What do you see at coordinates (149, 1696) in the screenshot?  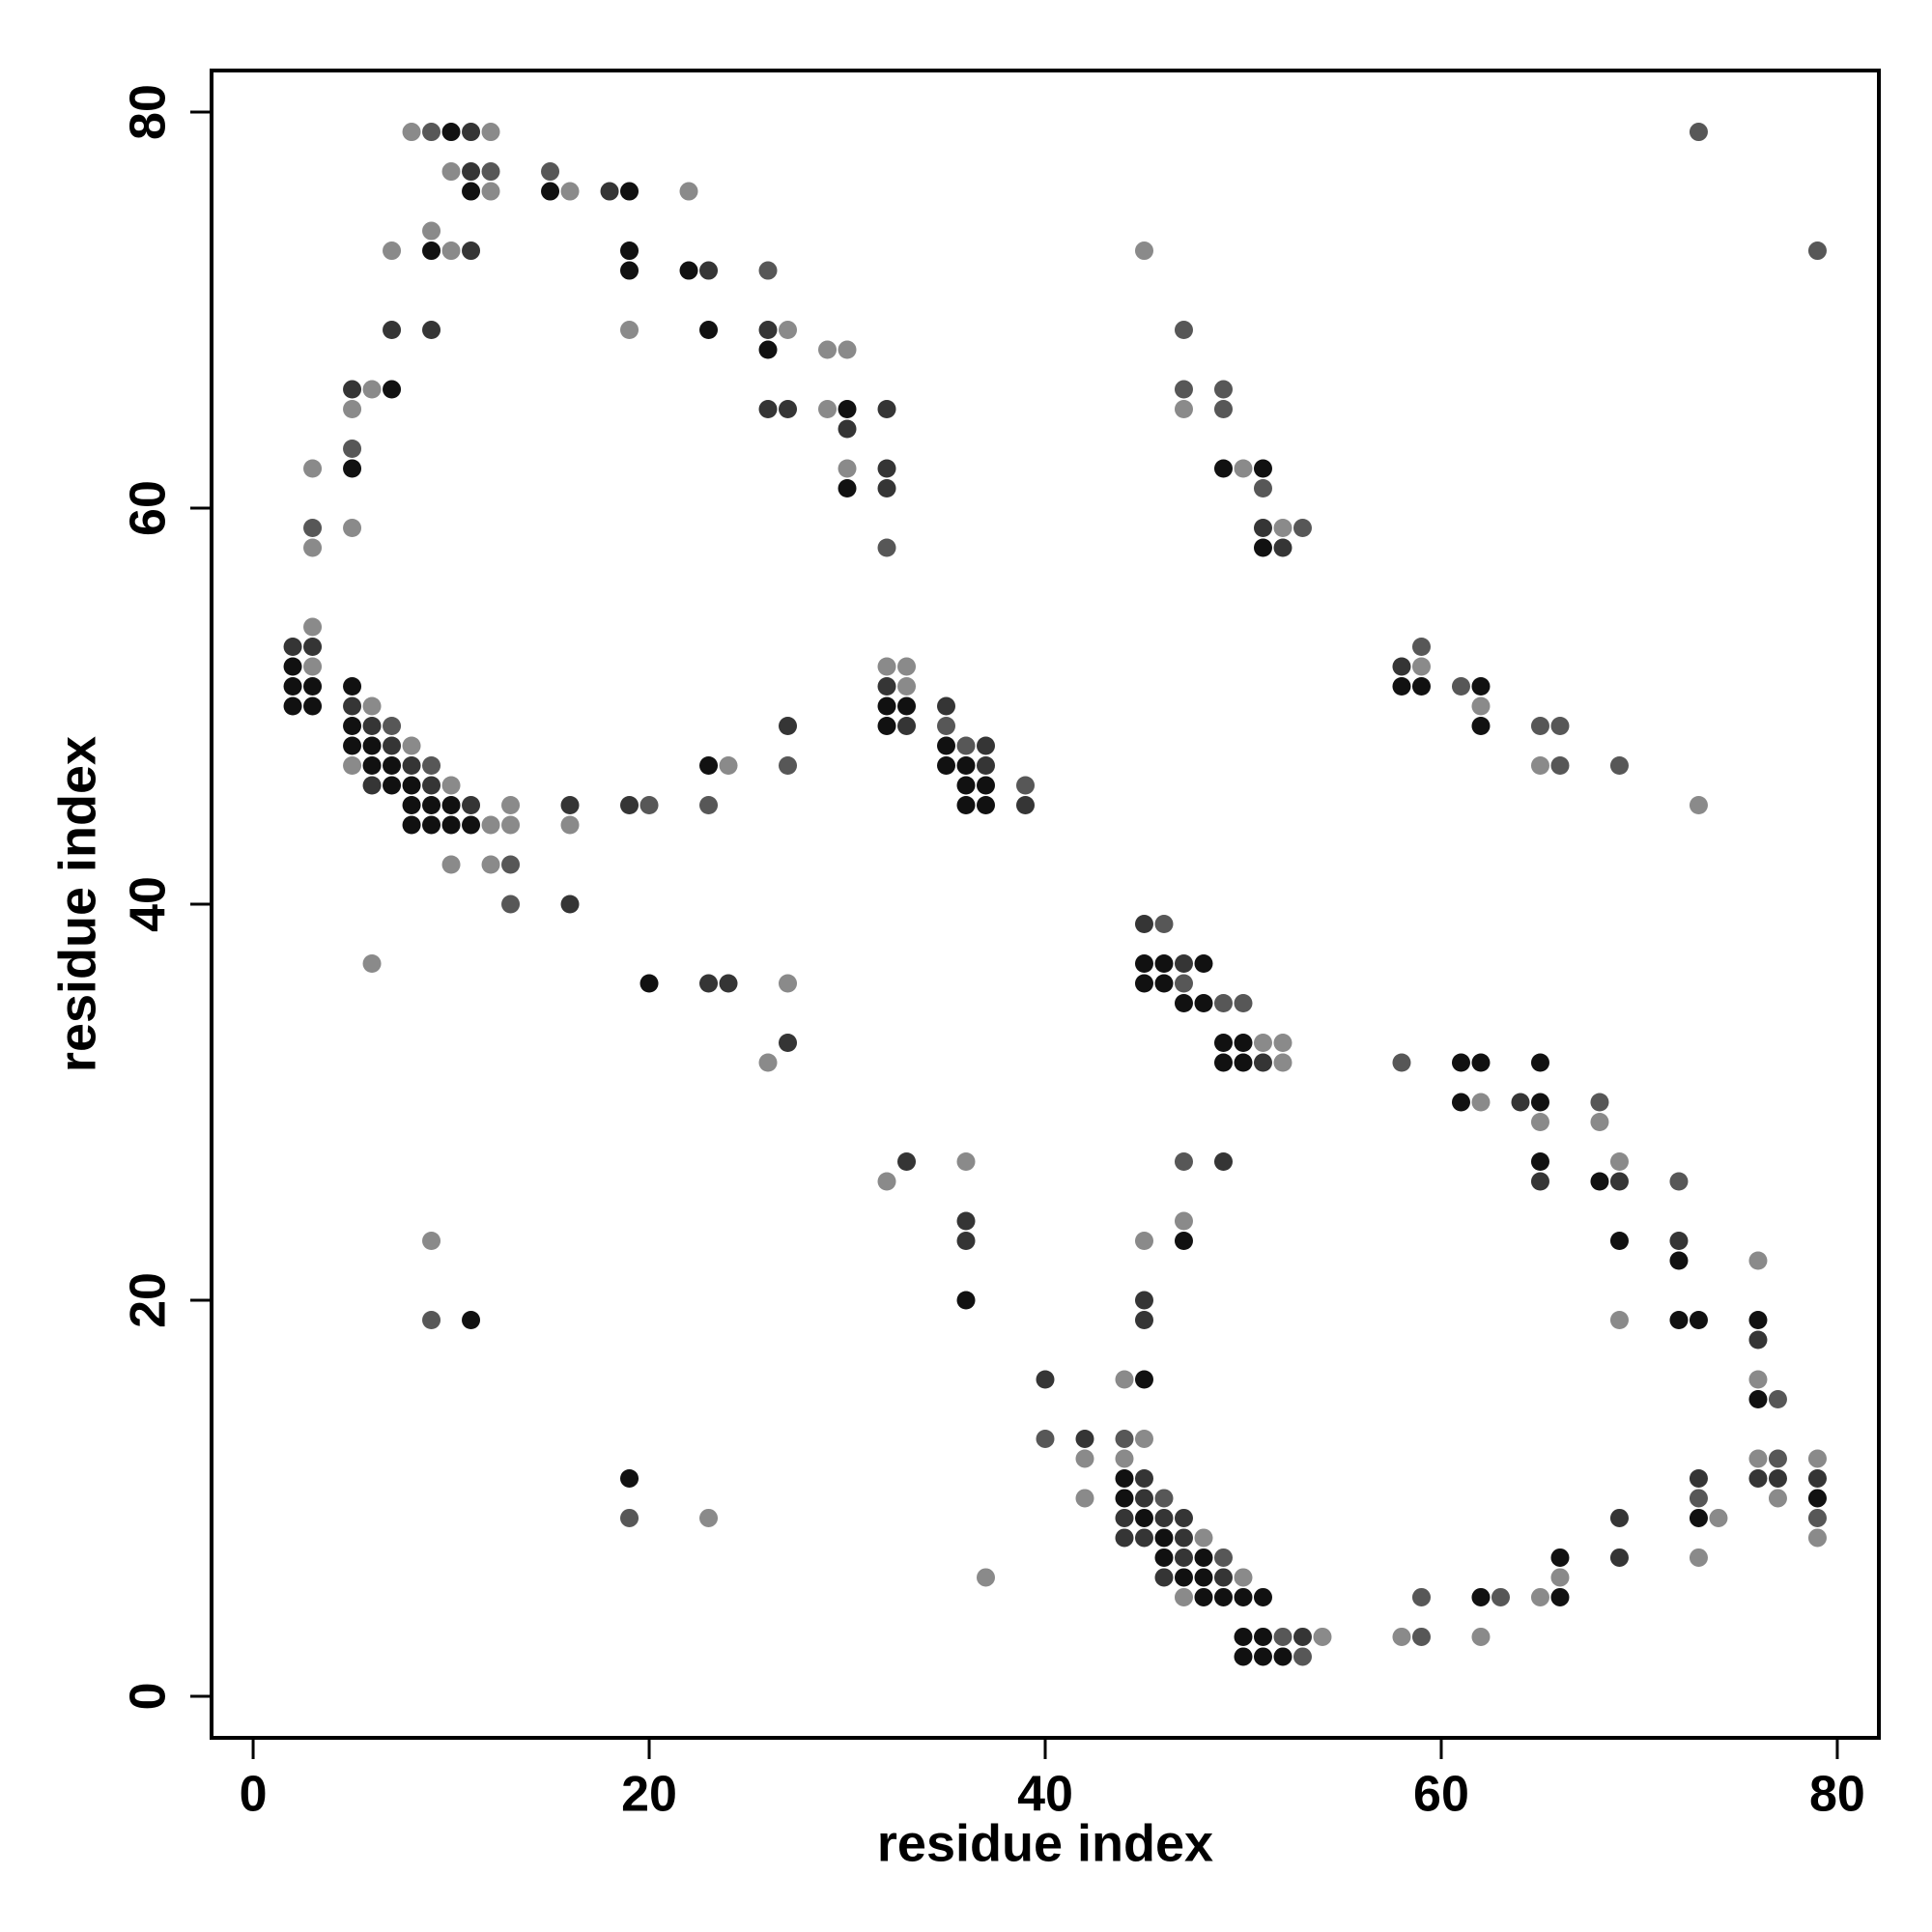 I see `y-tick-label: 0` at bounding box center [149, 1696].